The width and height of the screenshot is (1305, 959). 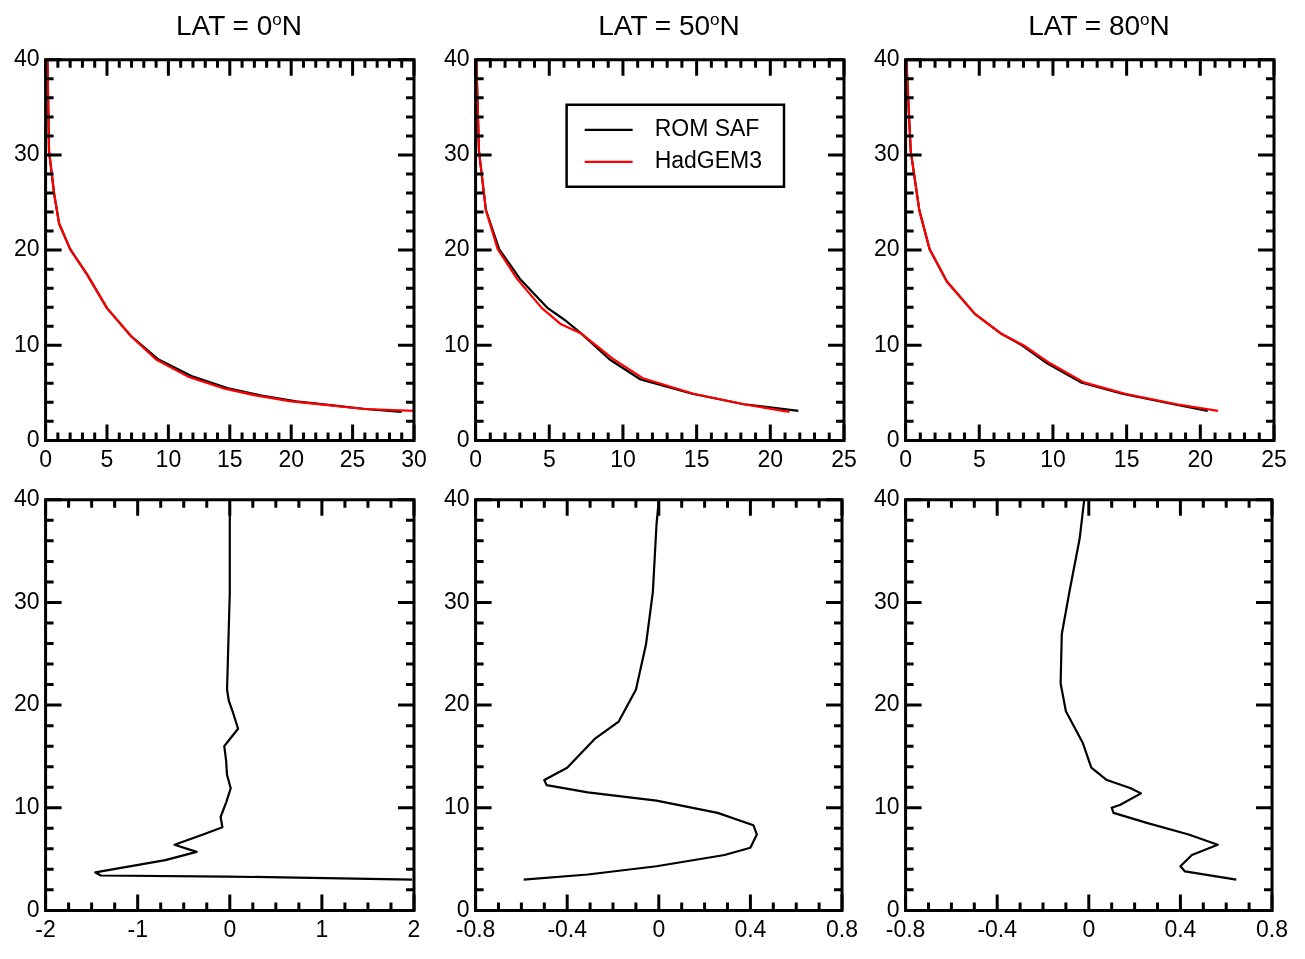 I want to click on x-tick-label: 30, so click(x=414, y=458).